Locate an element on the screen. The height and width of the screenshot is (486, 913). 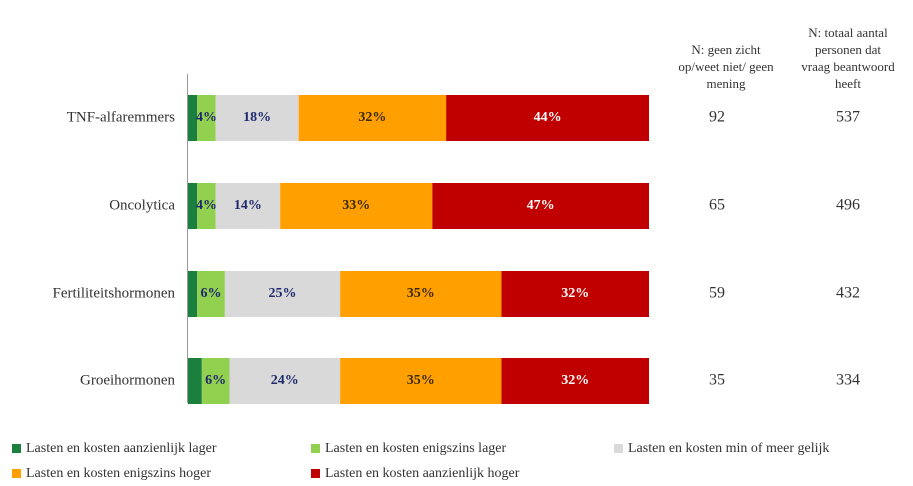
n-value: 35 is located at coordinates (717, 380).